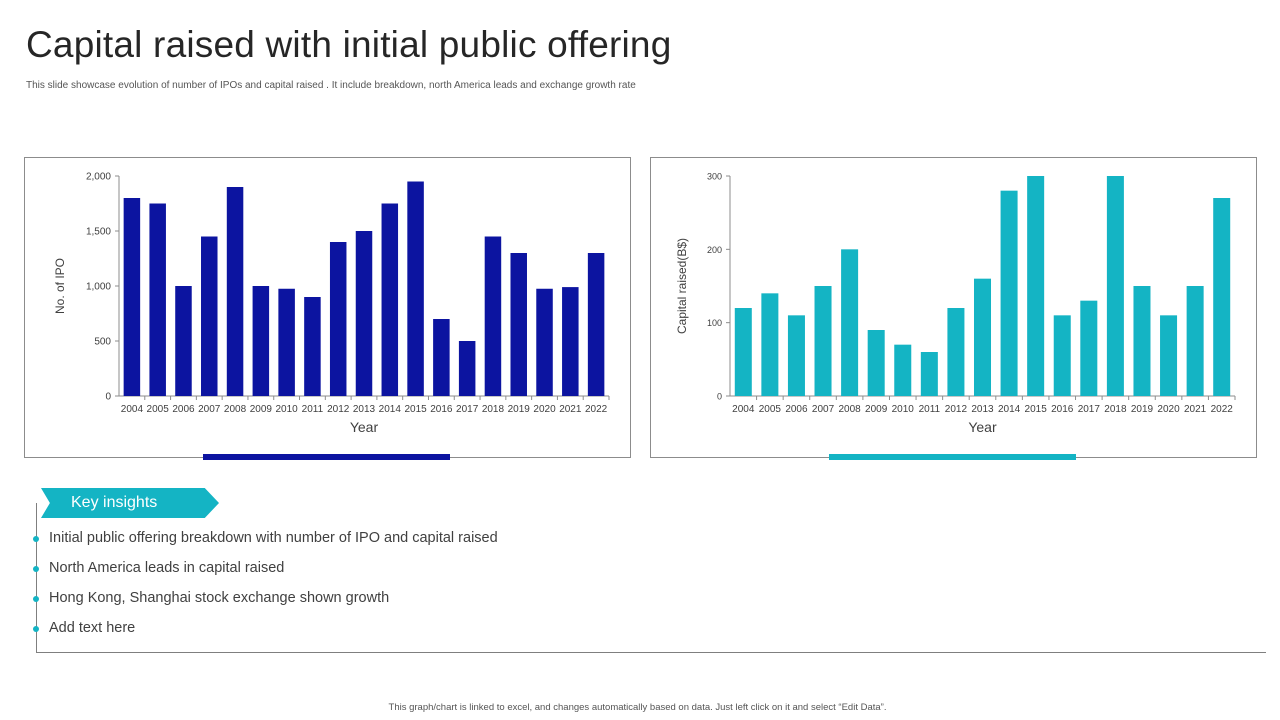  What do you see at coordinates (92, 628) in the screenshot?
I see `insight-item-4: Add text here` at bounding box center [92, 628].